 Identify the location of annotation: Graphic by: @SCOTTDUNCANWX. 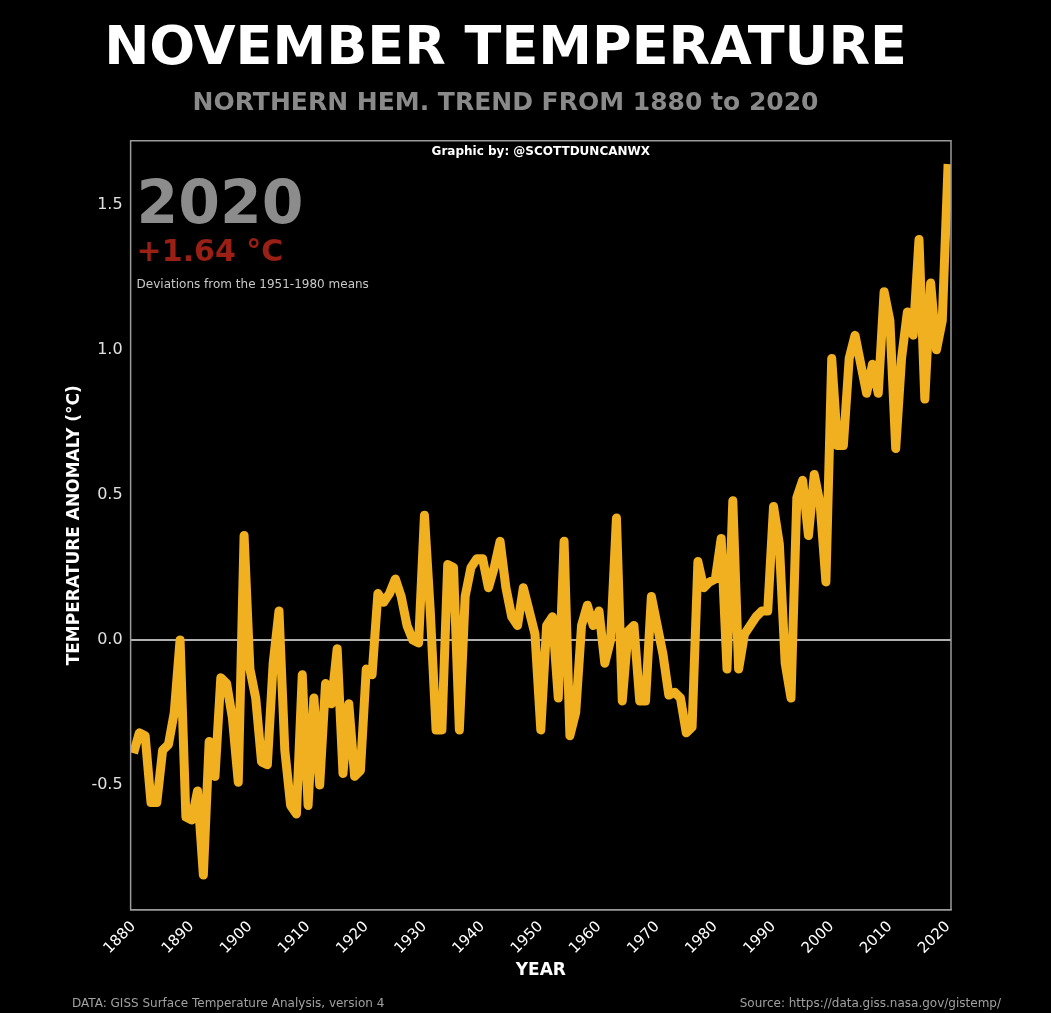
(541, 150).